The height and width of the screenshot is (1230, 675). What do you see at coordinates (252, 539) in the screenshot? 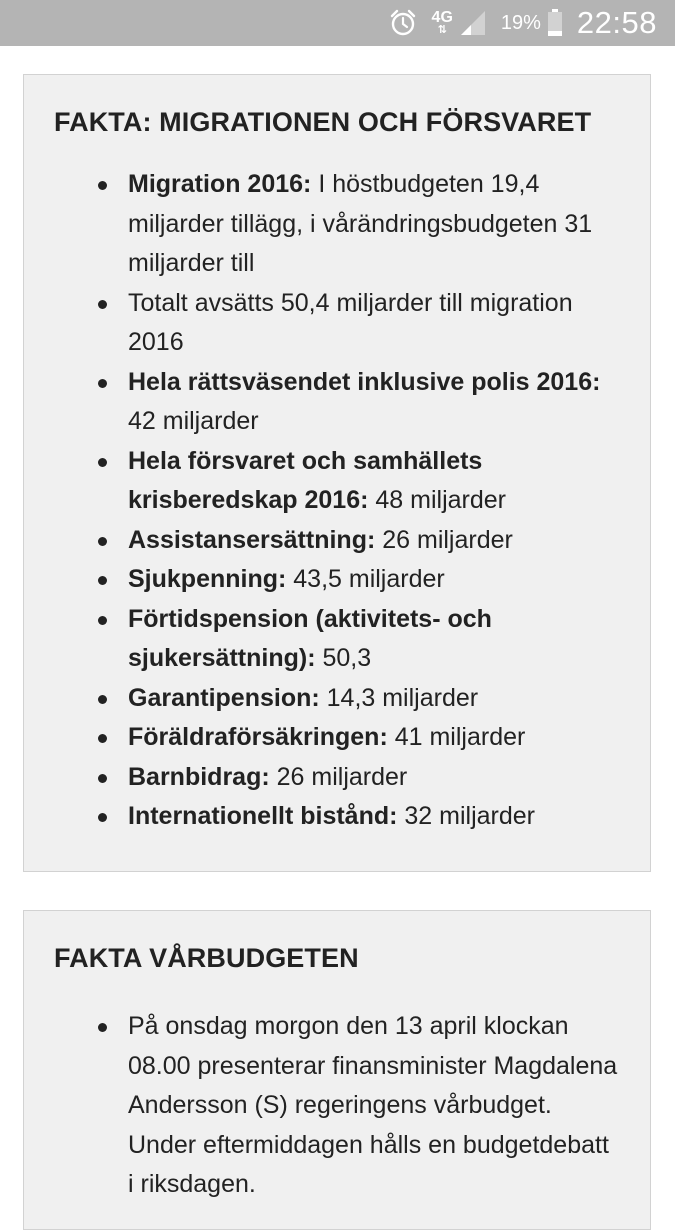
I see `item-label: Assistansersättning:` at bounding box center [252, 539].